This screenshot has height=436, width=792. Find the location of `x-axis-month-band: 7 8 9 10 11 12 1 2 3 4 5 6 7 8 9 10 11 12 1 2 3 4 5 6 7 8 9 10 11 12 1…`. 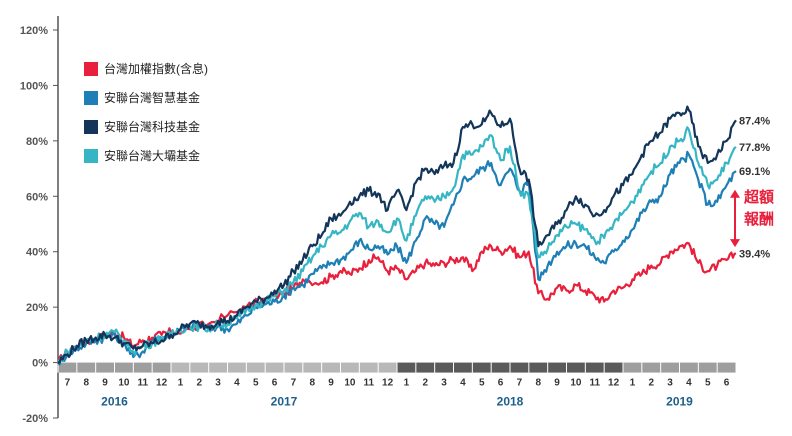

x-axis-month-band: 7 8 9 10 11 12 1 2 3 4 5 6 7 8 9 10 11 12 1 2 3 4 5 6 7 8 9 10 11 12 1… is located at coordinates (397, 385).